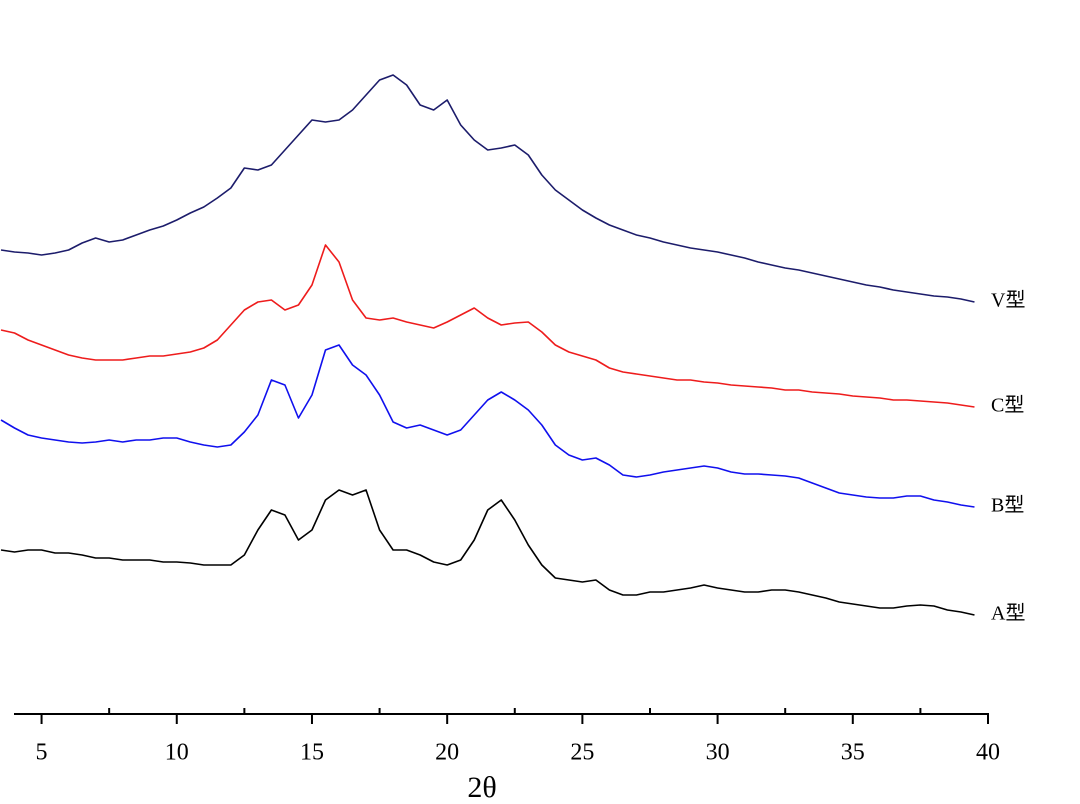 This screenshot has width=1080, height=804. I want to click on x-tick-label: 15, so click(312, 753).